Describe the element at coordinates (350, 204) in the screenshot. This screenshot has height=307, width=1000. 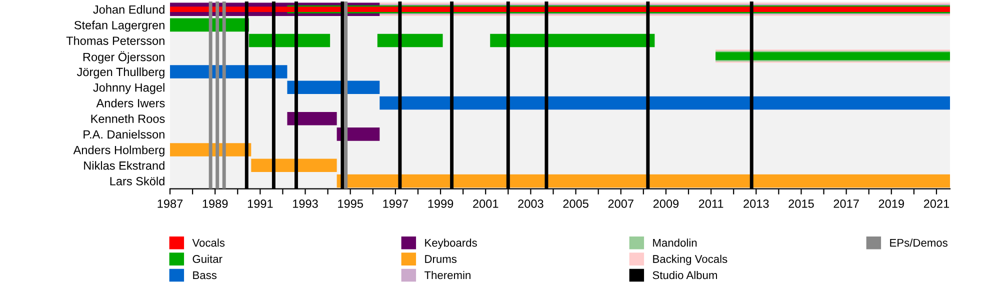
I see `x-tick-label: 1995` at that location.